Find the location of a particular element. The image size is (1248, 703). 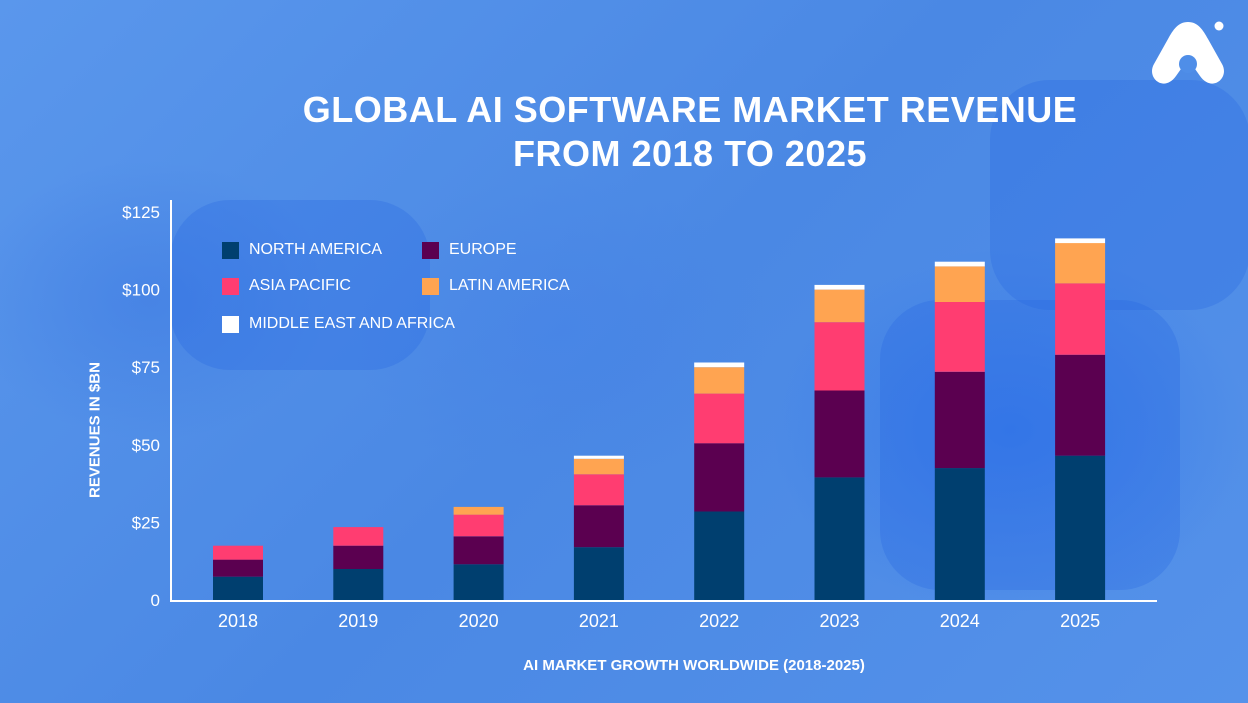

legend-label: NORTH AMERICA is located at coordinates (316, 249).